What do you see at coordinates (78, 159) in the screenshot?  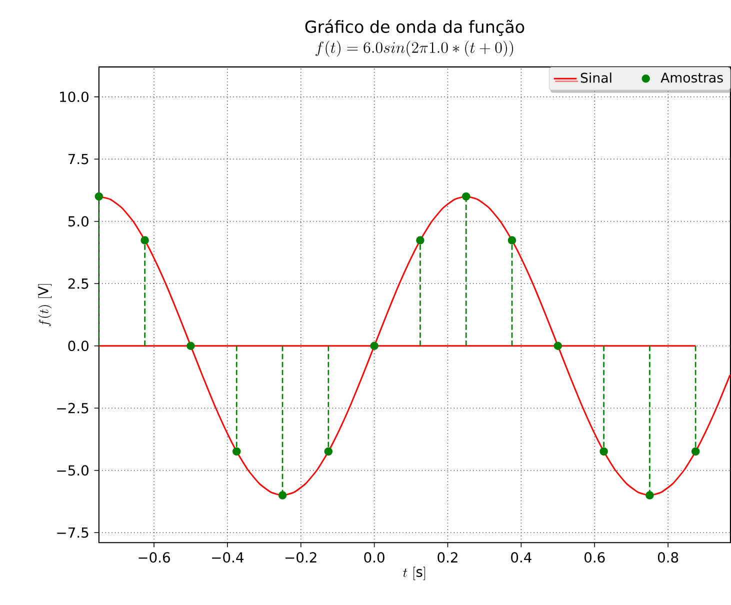 I see `y-tick-label: 7.5` at bounding box center [78, 159].